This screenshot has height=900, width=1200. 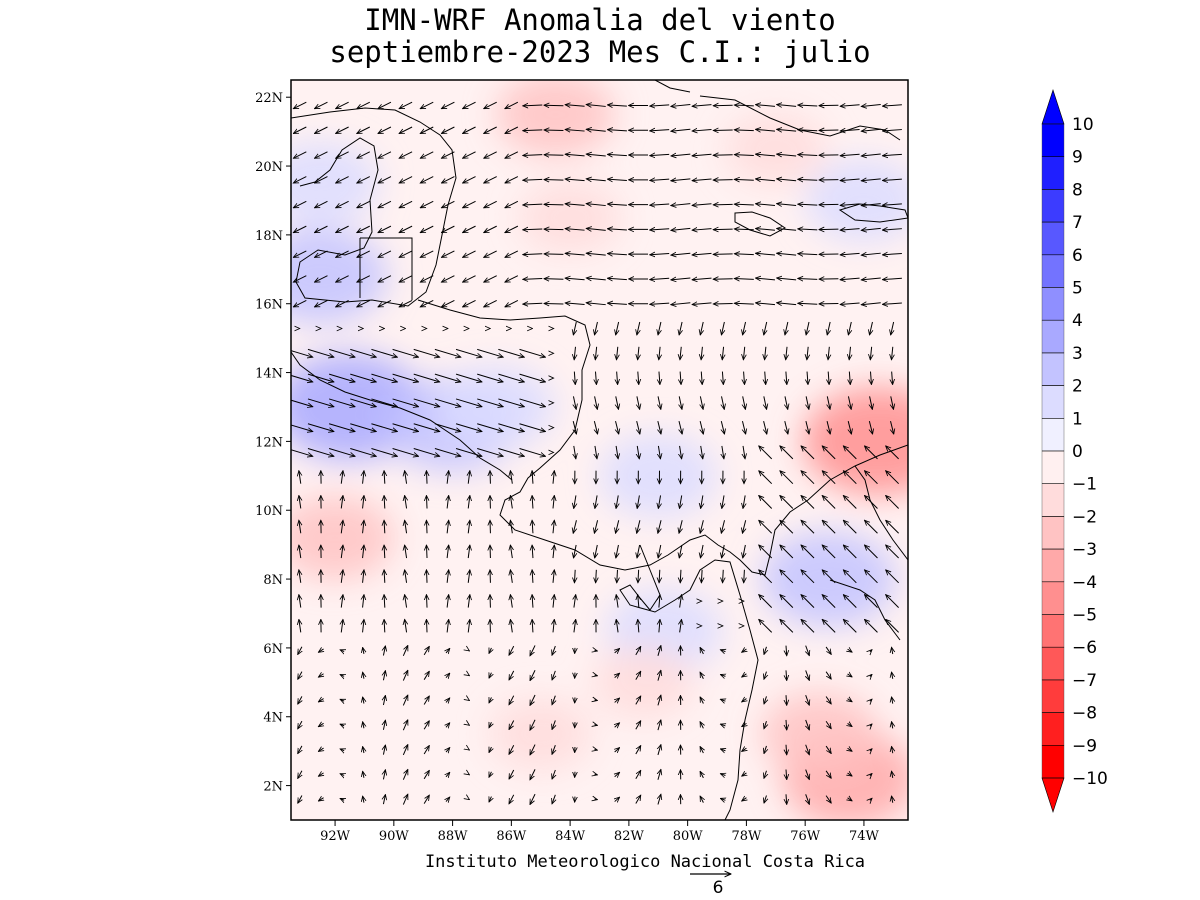 I want to click on colorbar-label: −2, so click(x=1084, y=517).